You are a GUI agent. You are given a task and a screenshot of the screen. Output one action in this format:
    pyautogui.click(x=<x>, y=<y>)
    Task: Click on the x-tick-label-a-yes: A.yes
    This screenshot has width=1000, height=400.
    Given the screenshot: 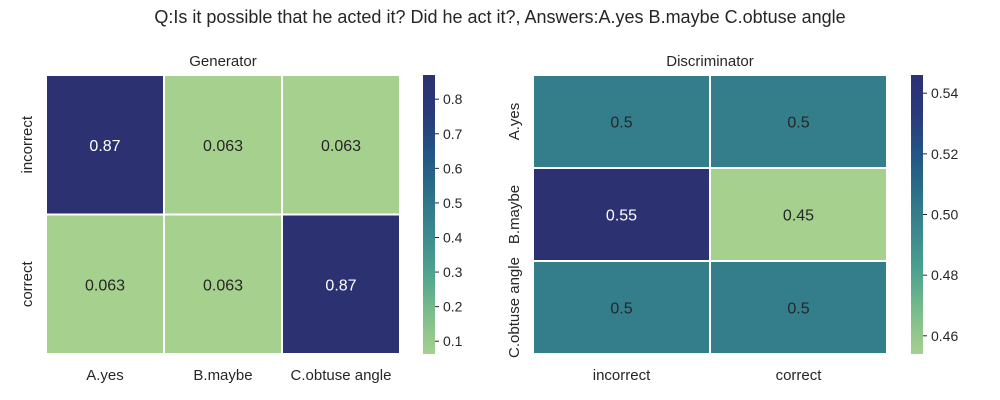 What is the action you would take?
    pyautogui.click(x=105, y=375)
    